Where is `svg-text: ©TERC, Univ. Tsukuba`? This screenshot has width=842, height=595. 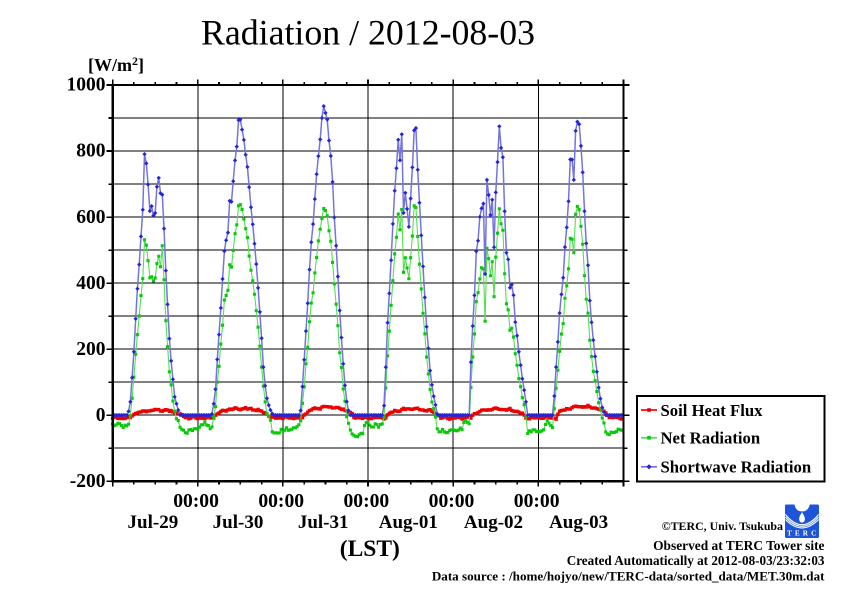 svg-text: ©TERC, Univ. Tsukuba is located at coordinates (722, 526).